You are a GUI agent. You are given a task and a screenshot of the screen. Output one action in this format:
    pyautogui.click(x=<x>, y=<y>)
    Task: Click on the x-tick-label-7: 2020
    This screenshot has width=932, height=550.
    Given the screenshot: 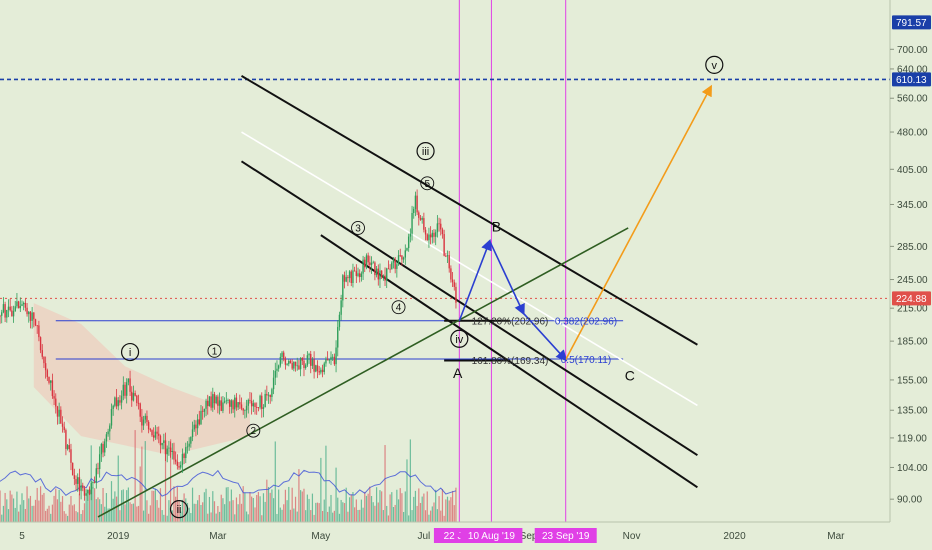 What is the action you would take?
    pyautogui.click(x=734, y=536)
    